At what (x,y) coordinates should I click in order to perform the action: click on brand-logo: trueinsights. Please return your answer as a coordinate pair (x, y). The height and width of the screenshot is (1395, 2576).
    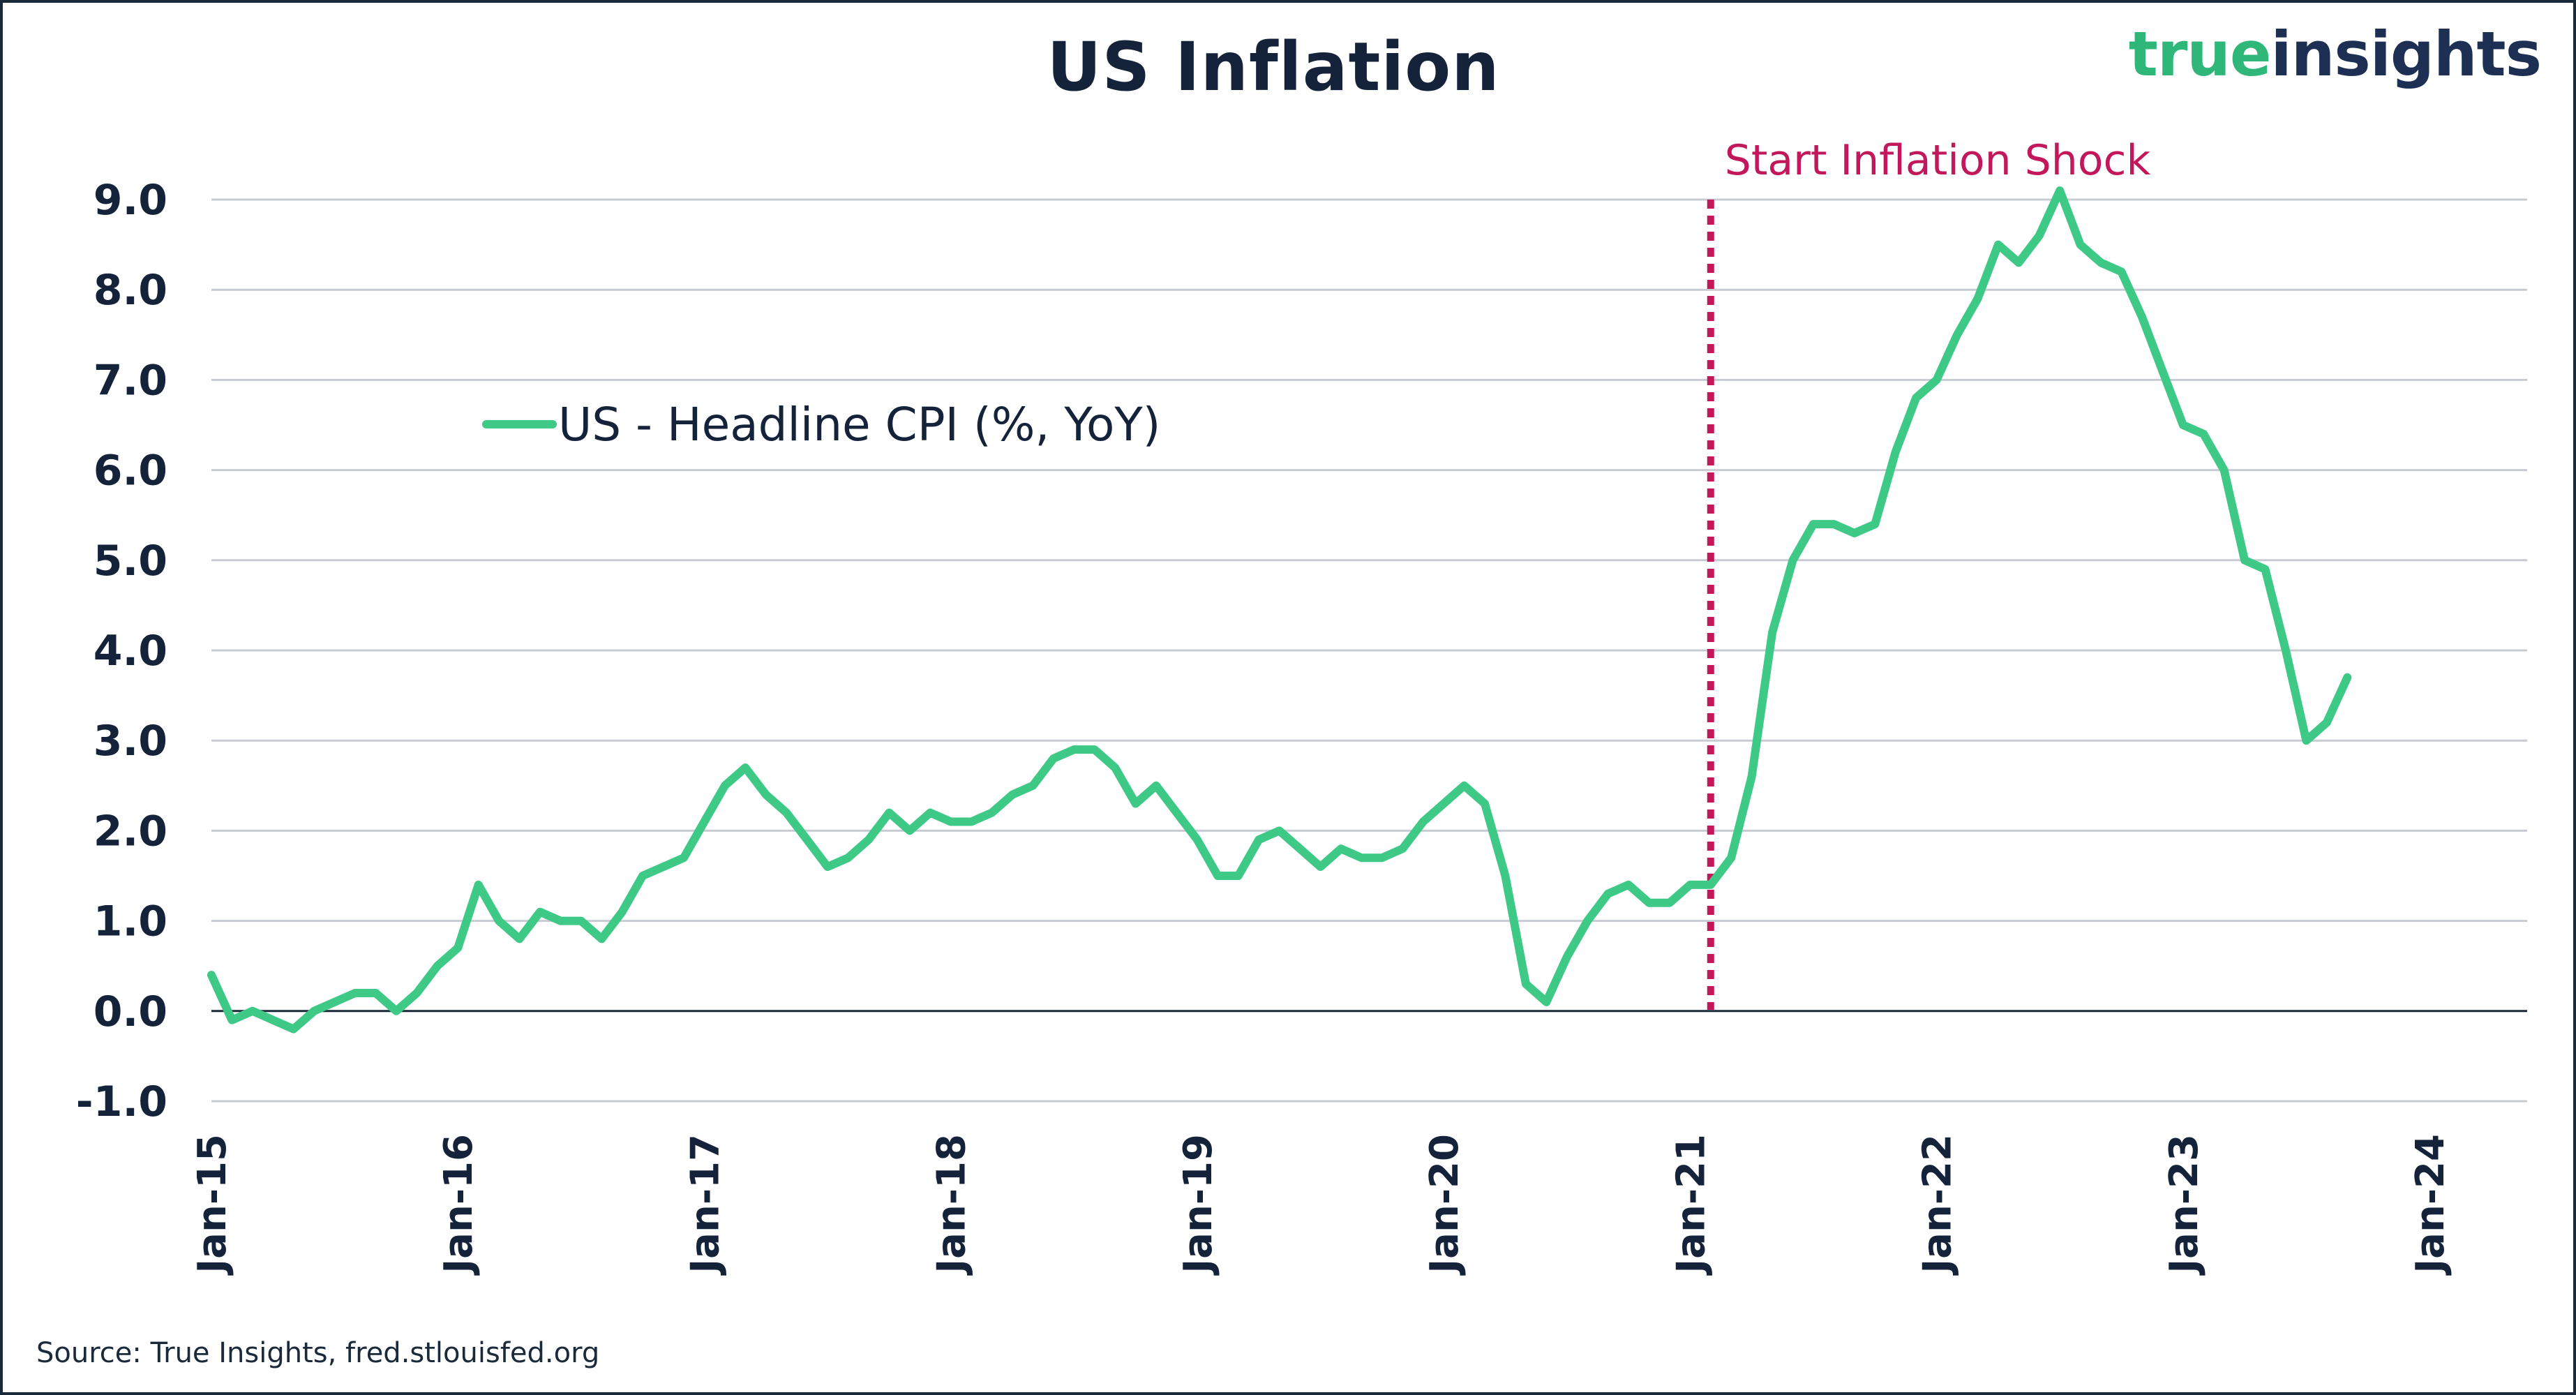
    Looking at the image, I should click on (2335, 54).